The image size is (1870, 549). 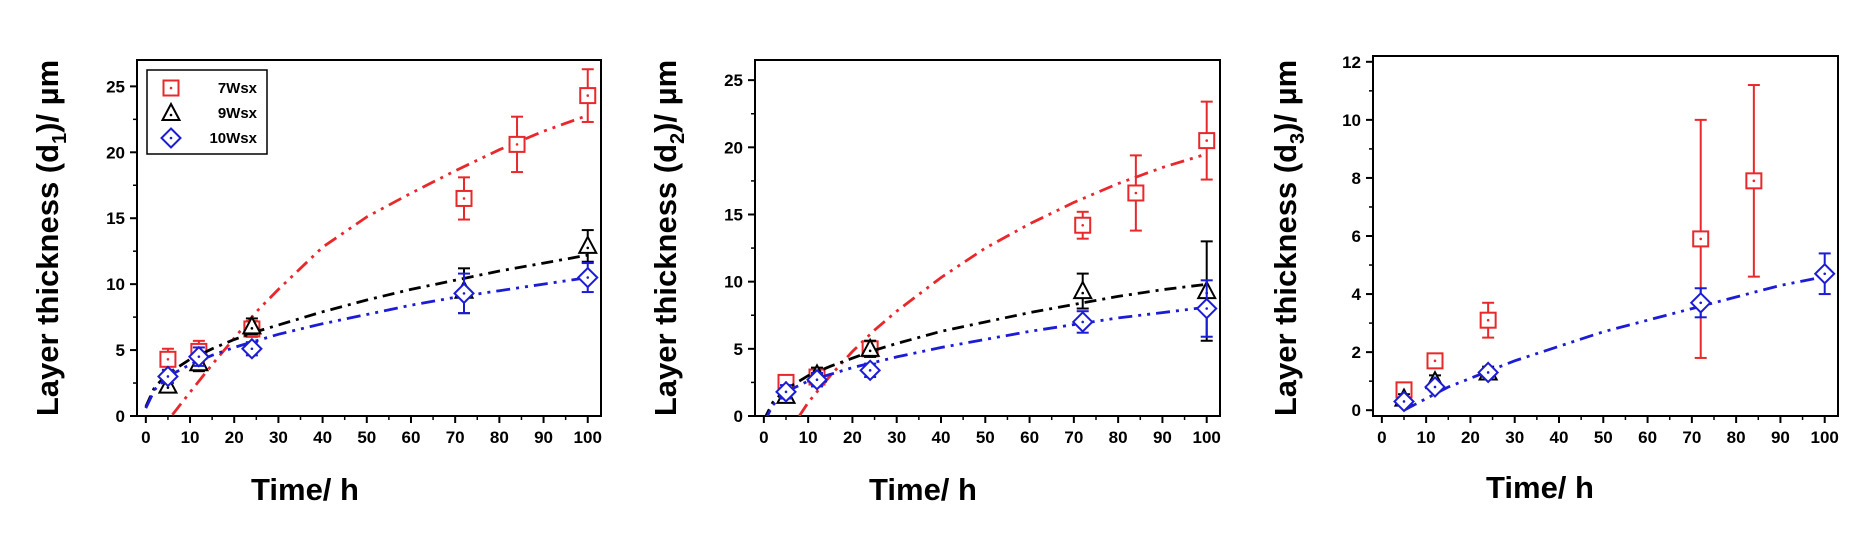 What do you see at coordinates (207, 112) in the screenshot?
I see `legend: 7Wsx 9Wsx 10Wsx` at bounding box center [207, 112].